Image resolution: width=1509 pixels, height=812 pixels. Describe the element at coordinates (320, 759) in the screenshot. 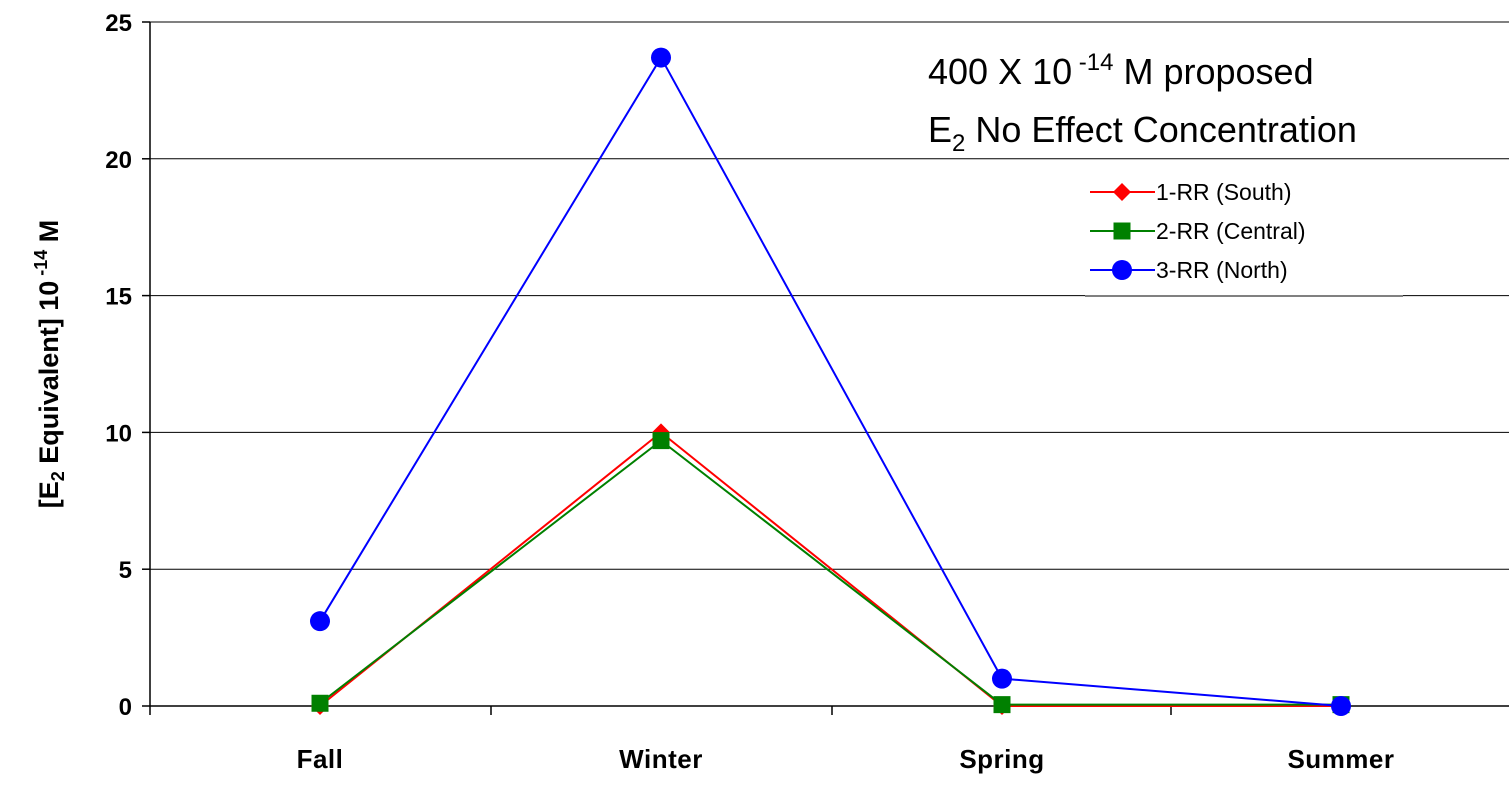

I see `x-tick-label: Fall` at that location.